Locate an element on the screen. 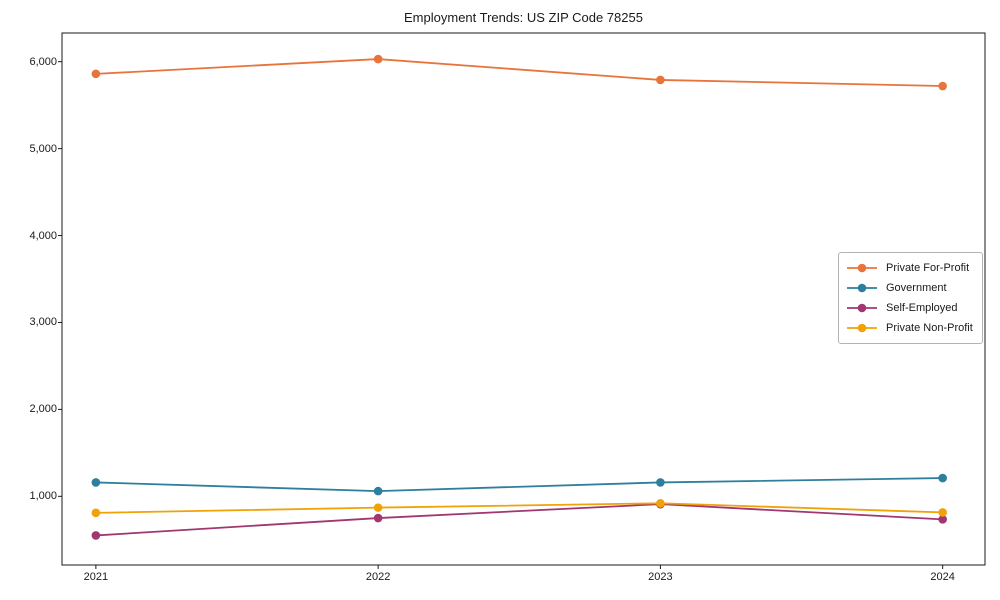 This screenshot has width=1000, height=600. x-tick-label: 2022 is located at coordinates (378, 577).